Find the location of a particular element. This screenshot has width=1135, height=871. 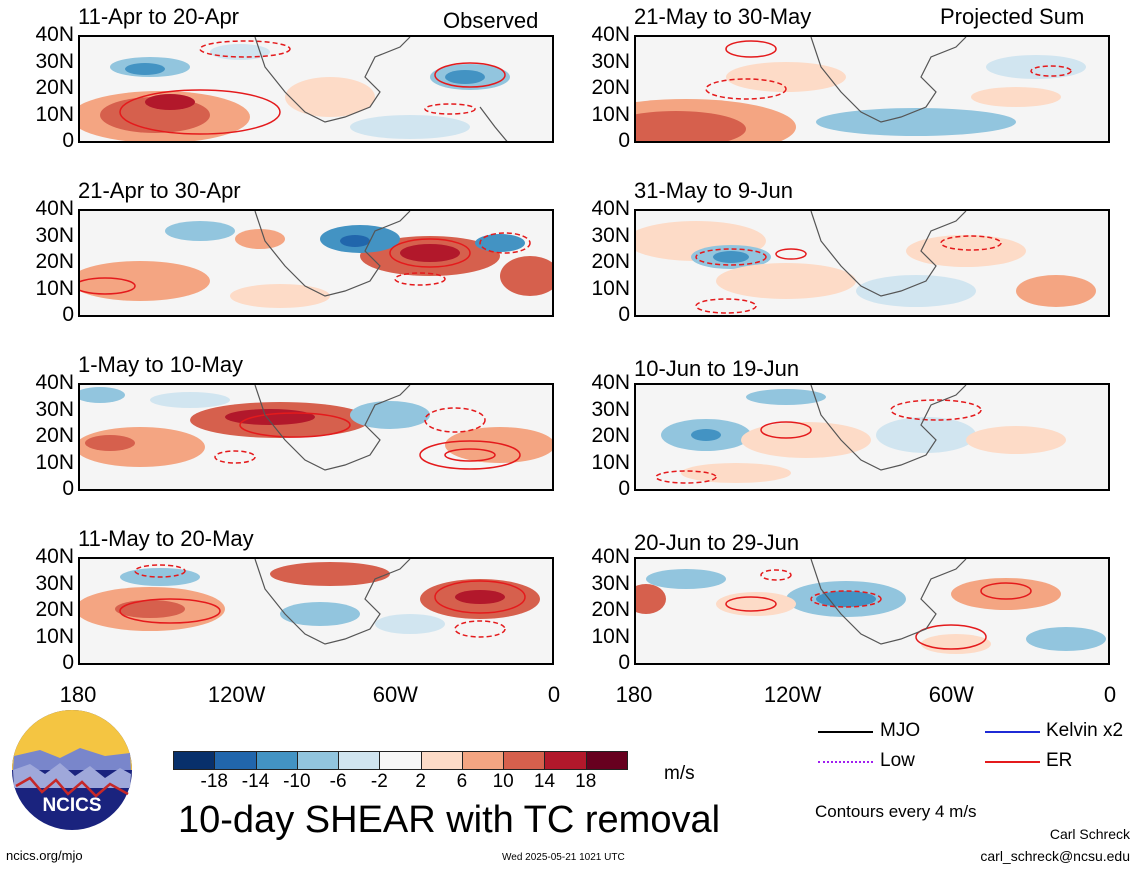

legend-label-low: Low is located at coordinates (897, 760).